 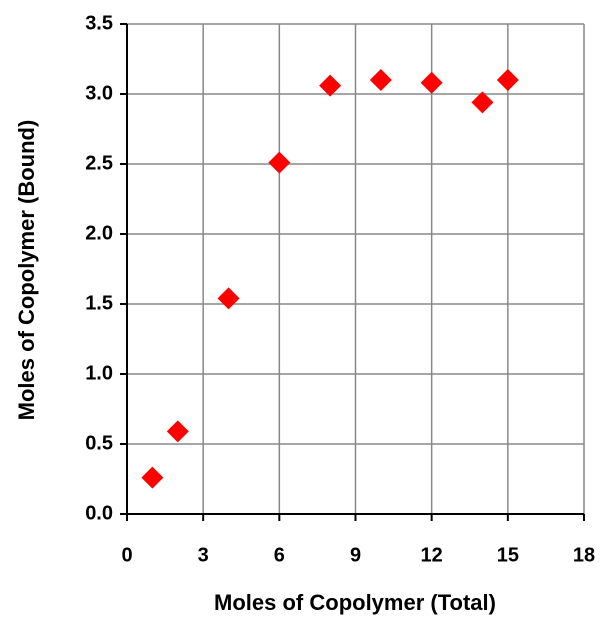 I want to click on y-tick-label: 0.5, so click(x=99, y=443).